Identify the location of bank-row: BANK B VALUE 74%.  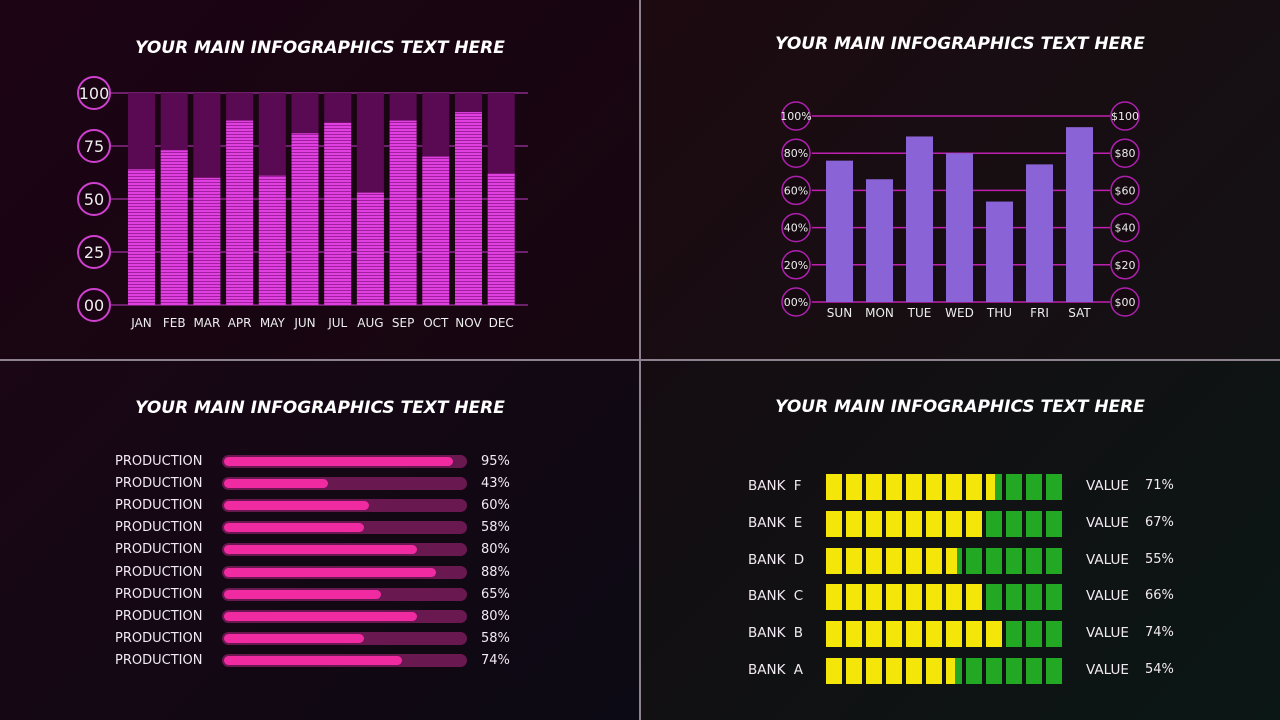
(968, 634).